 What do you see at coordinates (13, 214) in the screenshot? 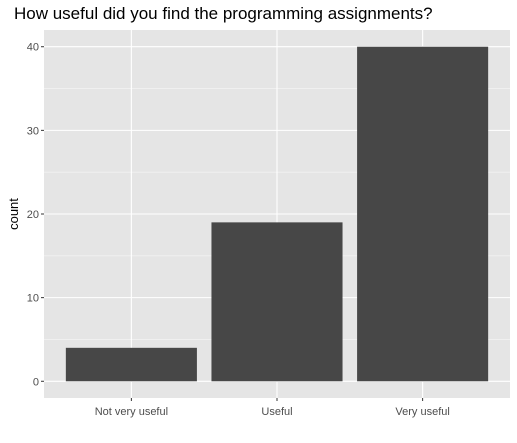
I see `y-axis-title: count` at bounding box center [13, 214].